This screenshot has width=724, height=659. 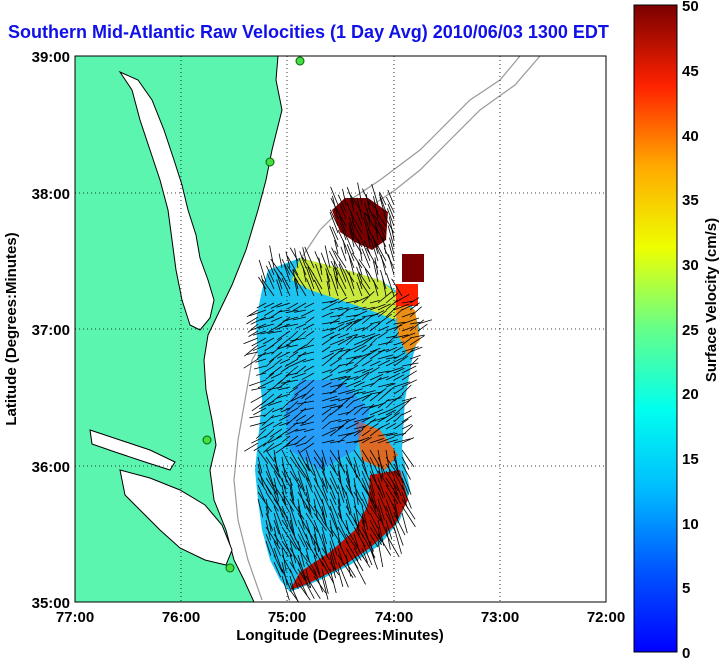 What do you see at coordinates (655, 328) in the screenshot?
I see `colorbar` at bounding box center [655, 328].